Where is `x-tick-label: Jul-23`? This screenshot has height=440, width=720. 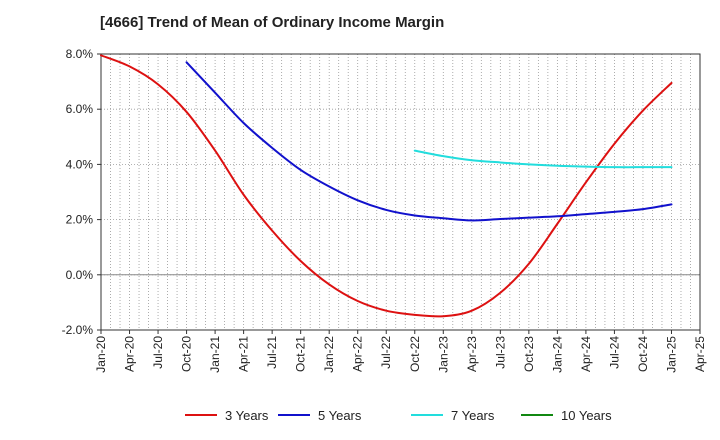 x-tick-label: Jul-23 is located at coordinates (500, 352).